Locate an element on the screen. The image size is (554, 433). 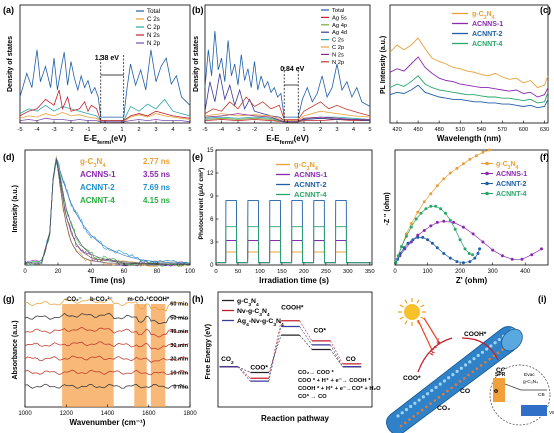
x-tick-label: 1600 is located at coordinates (149, 414).